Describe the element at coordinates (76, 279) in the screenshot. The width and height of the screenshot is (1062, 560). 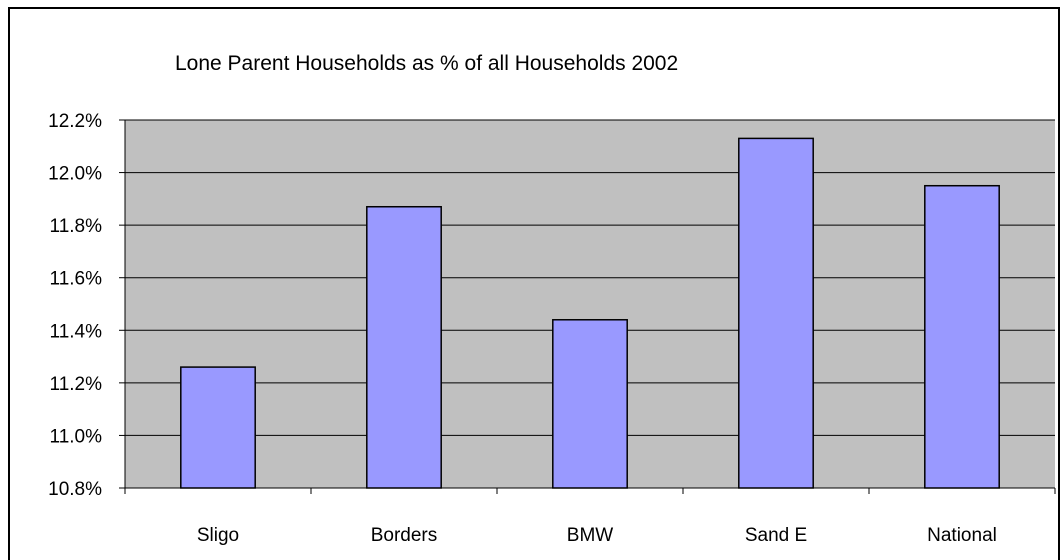
I see `y-tick-label: 11.6%` at that location.